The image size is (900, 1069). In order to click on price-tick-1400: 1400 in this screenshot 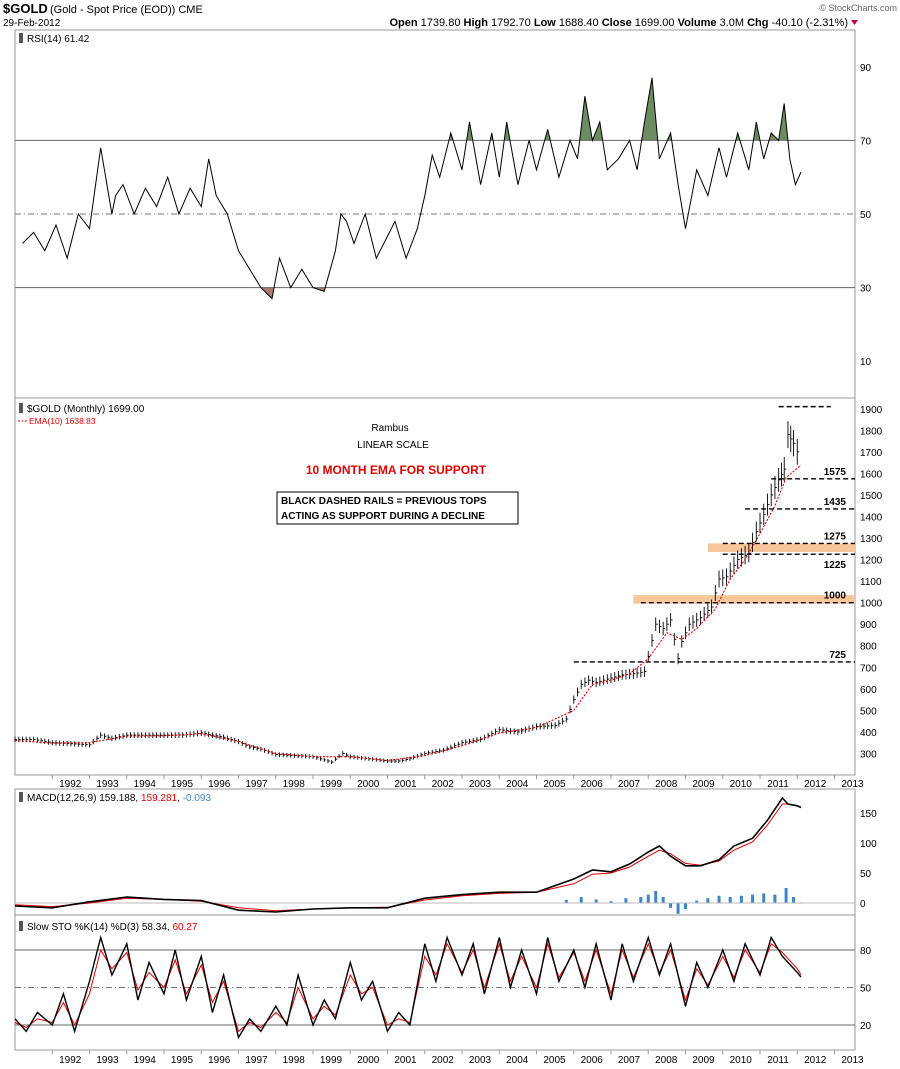, I will do `click(871, 517)`.